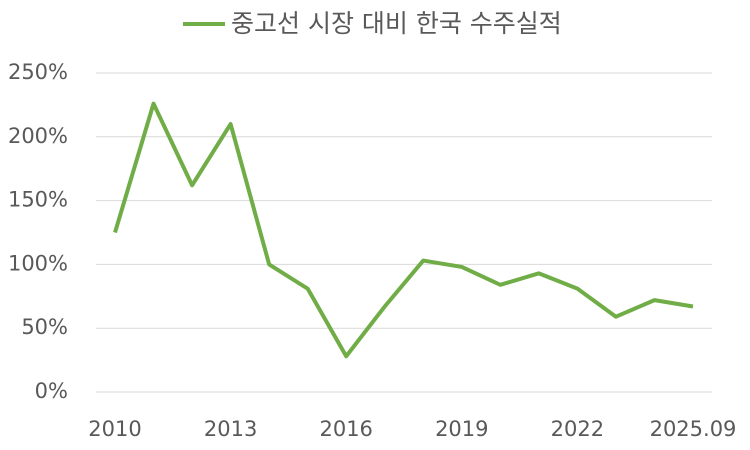  What do you see at coordinates (577, 429) in the screenshot?
I see `x-tick-label: 2022` at bounding box center [577, 429].